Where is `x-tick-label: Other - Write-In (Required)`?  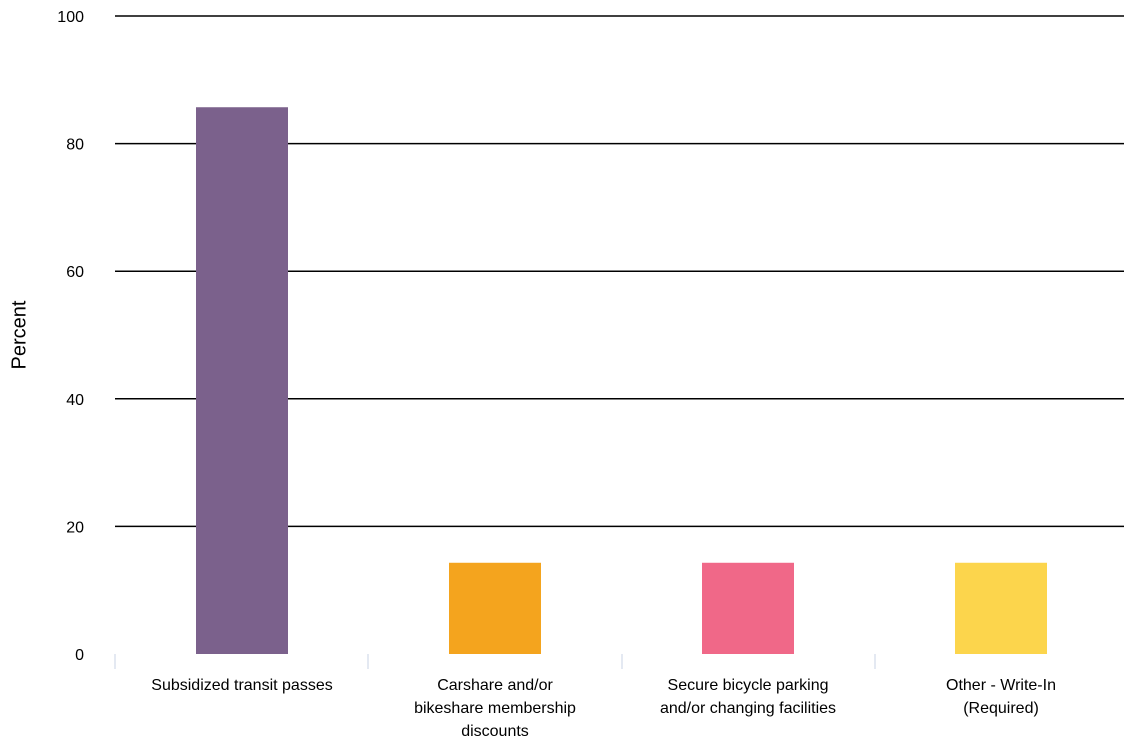
x-tick-label: Other - Write-In (Required) is located at coordinates (1001, 697).